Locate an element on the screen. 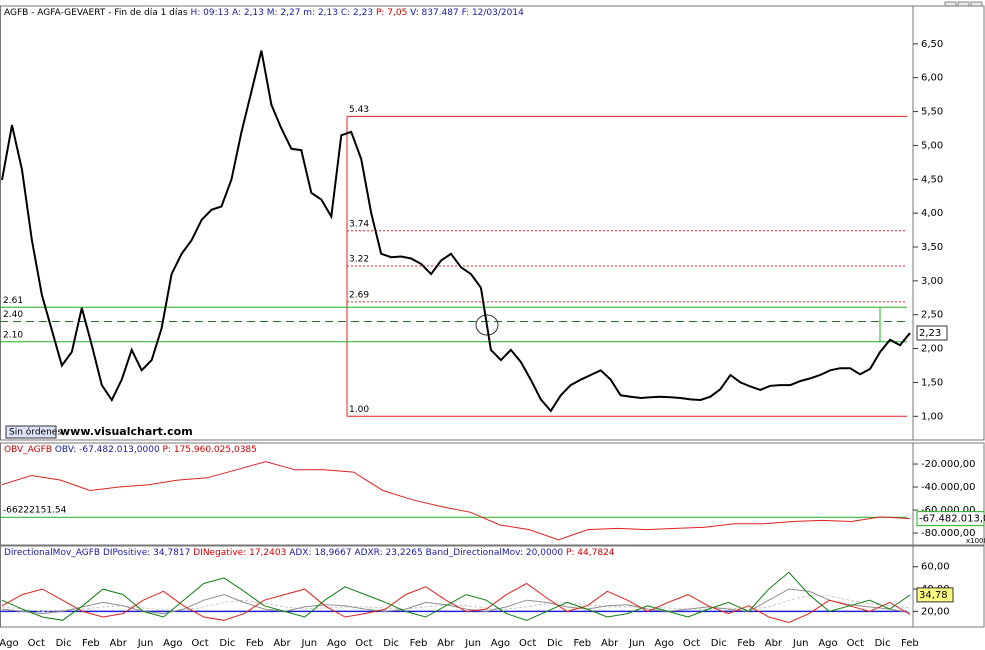 Image resolution: width=985 pixels, height=650 pixels. y-tick-label: 5,50 is located at coordinates (932, 112).